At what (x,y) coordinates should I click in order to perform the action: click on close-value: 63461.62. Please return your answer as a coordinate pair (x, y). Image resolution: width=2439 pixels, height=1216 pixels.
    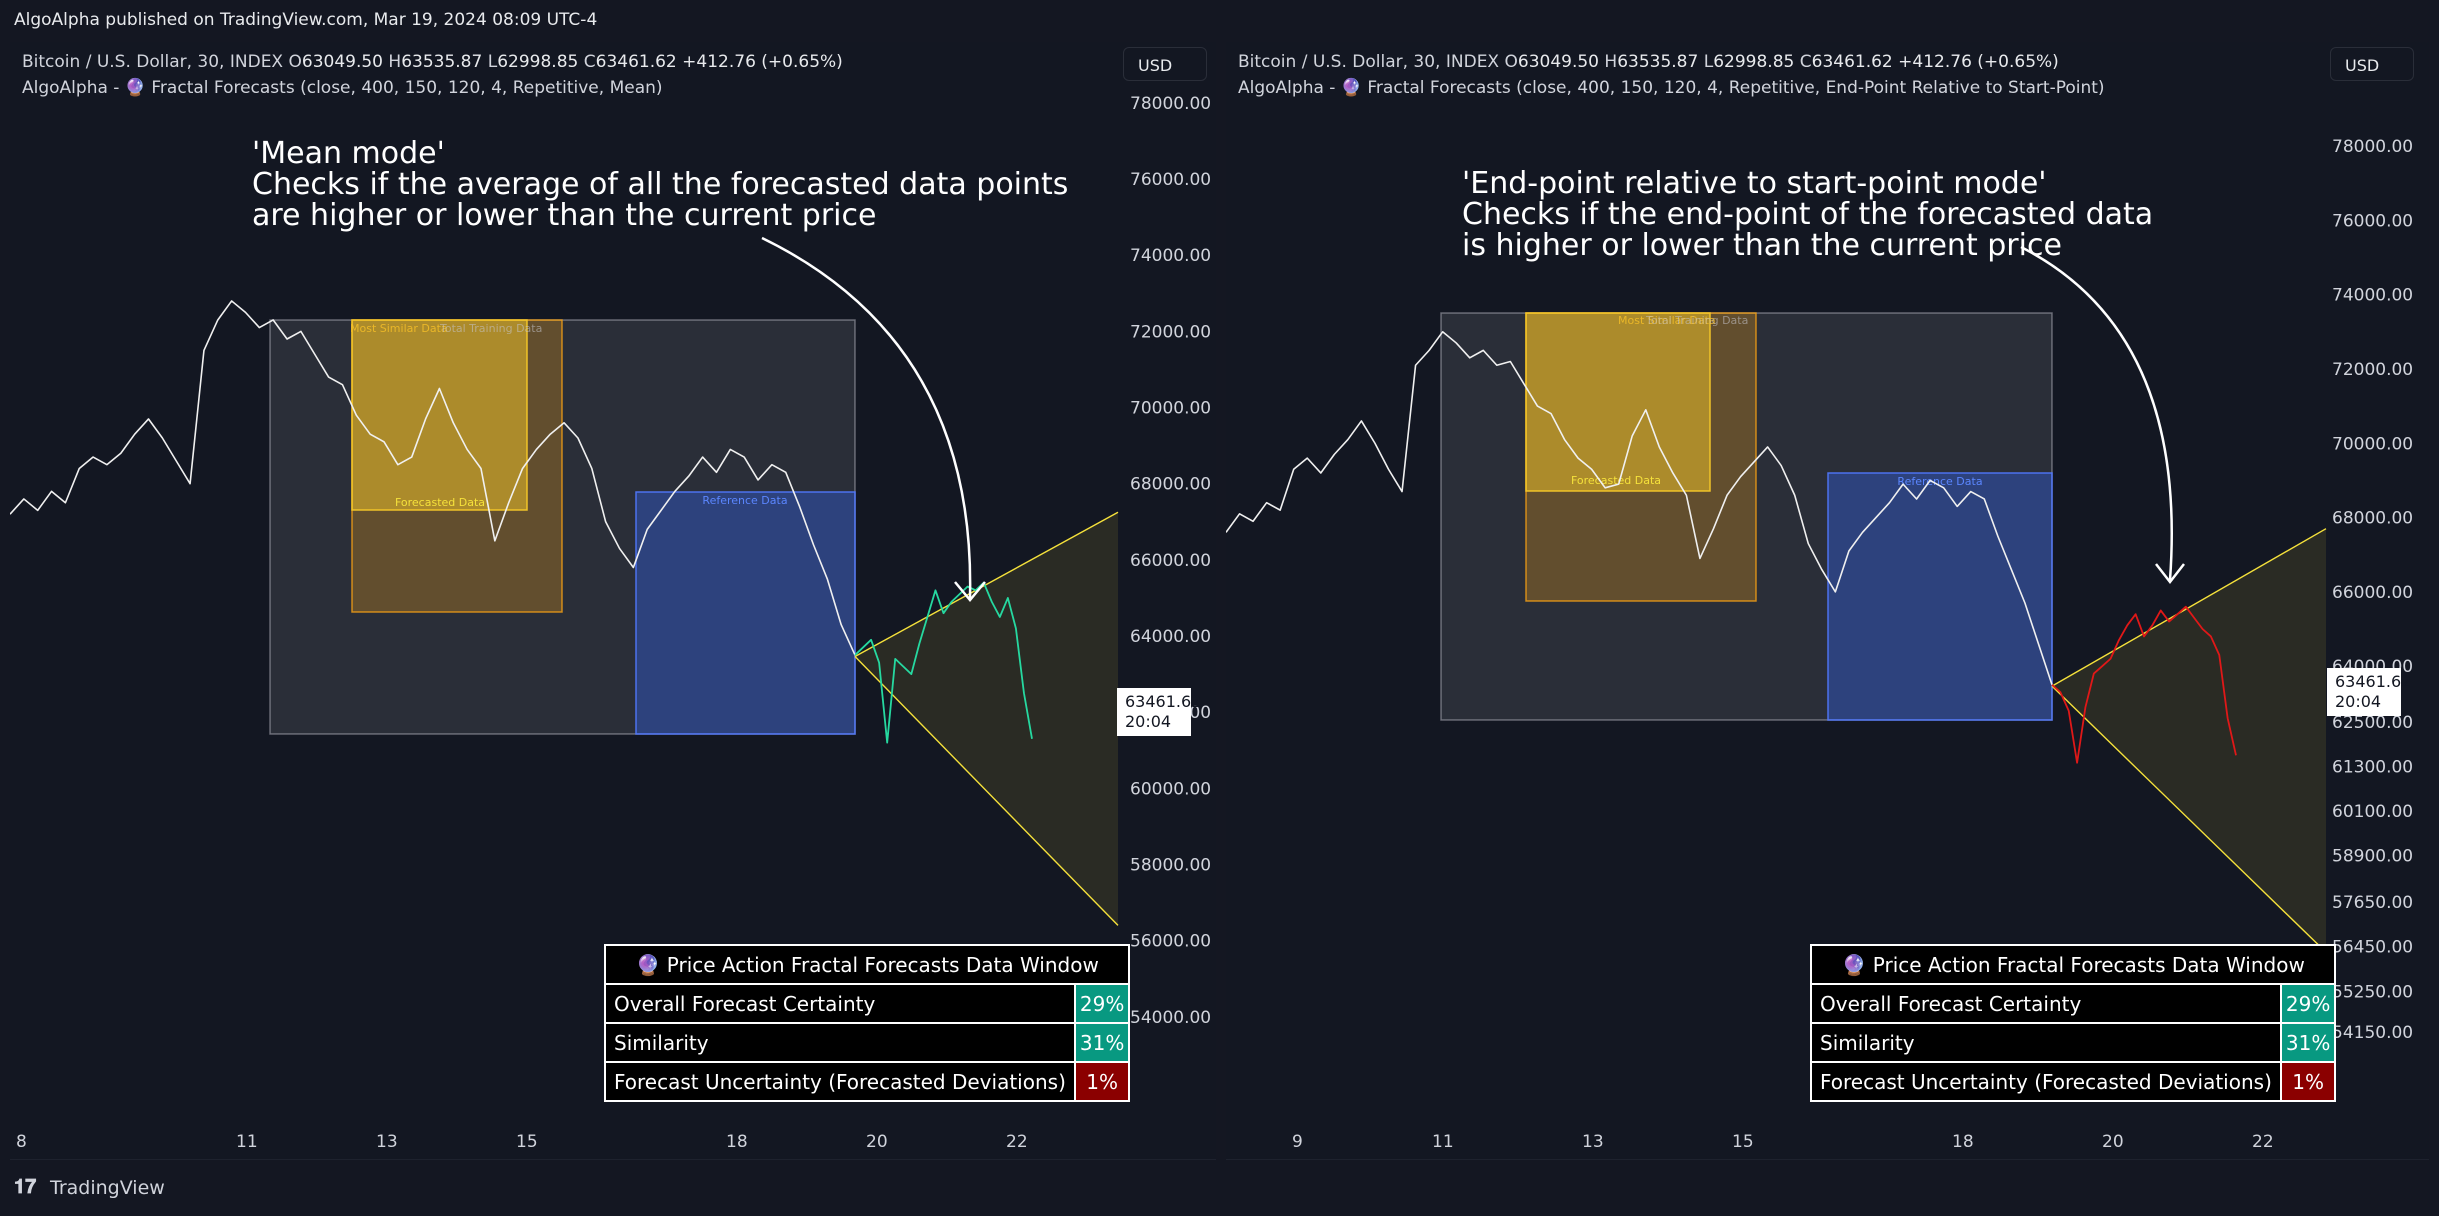
    Looking at the image, I should click on (636, 62).